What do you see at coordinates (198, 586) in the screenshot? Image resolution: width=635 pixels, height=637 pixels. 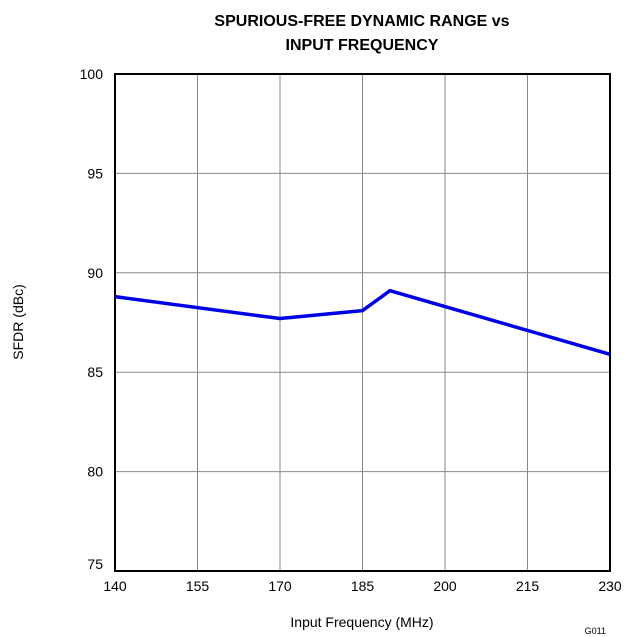 I see `x-tick-label: 155` at bounding box center [198, 586].